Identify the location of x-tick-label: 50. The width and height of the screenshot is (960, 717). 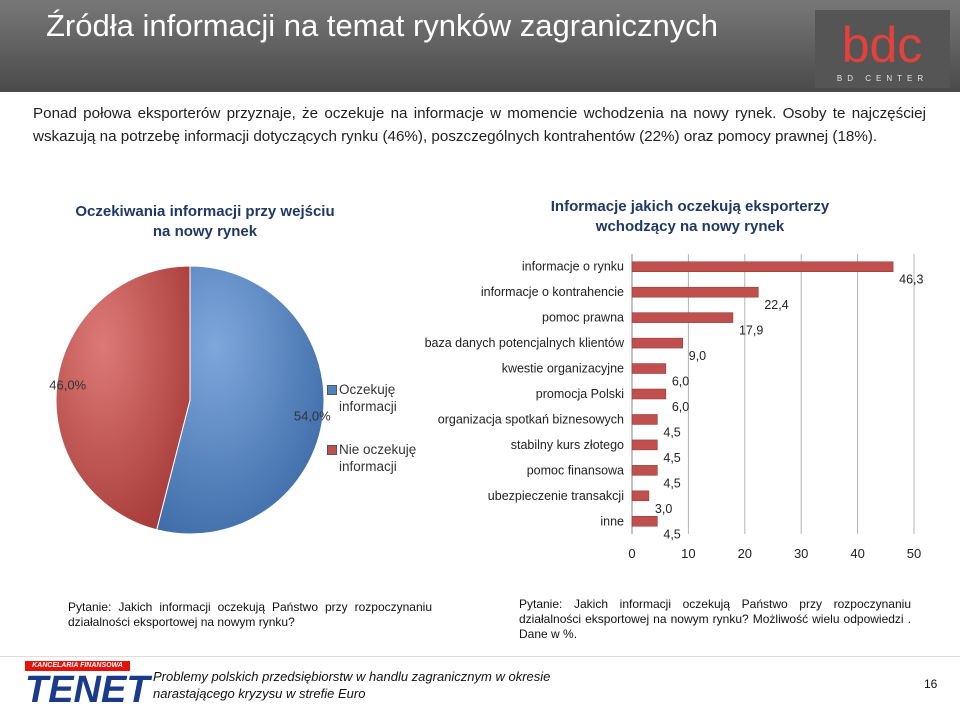
(914, 553).